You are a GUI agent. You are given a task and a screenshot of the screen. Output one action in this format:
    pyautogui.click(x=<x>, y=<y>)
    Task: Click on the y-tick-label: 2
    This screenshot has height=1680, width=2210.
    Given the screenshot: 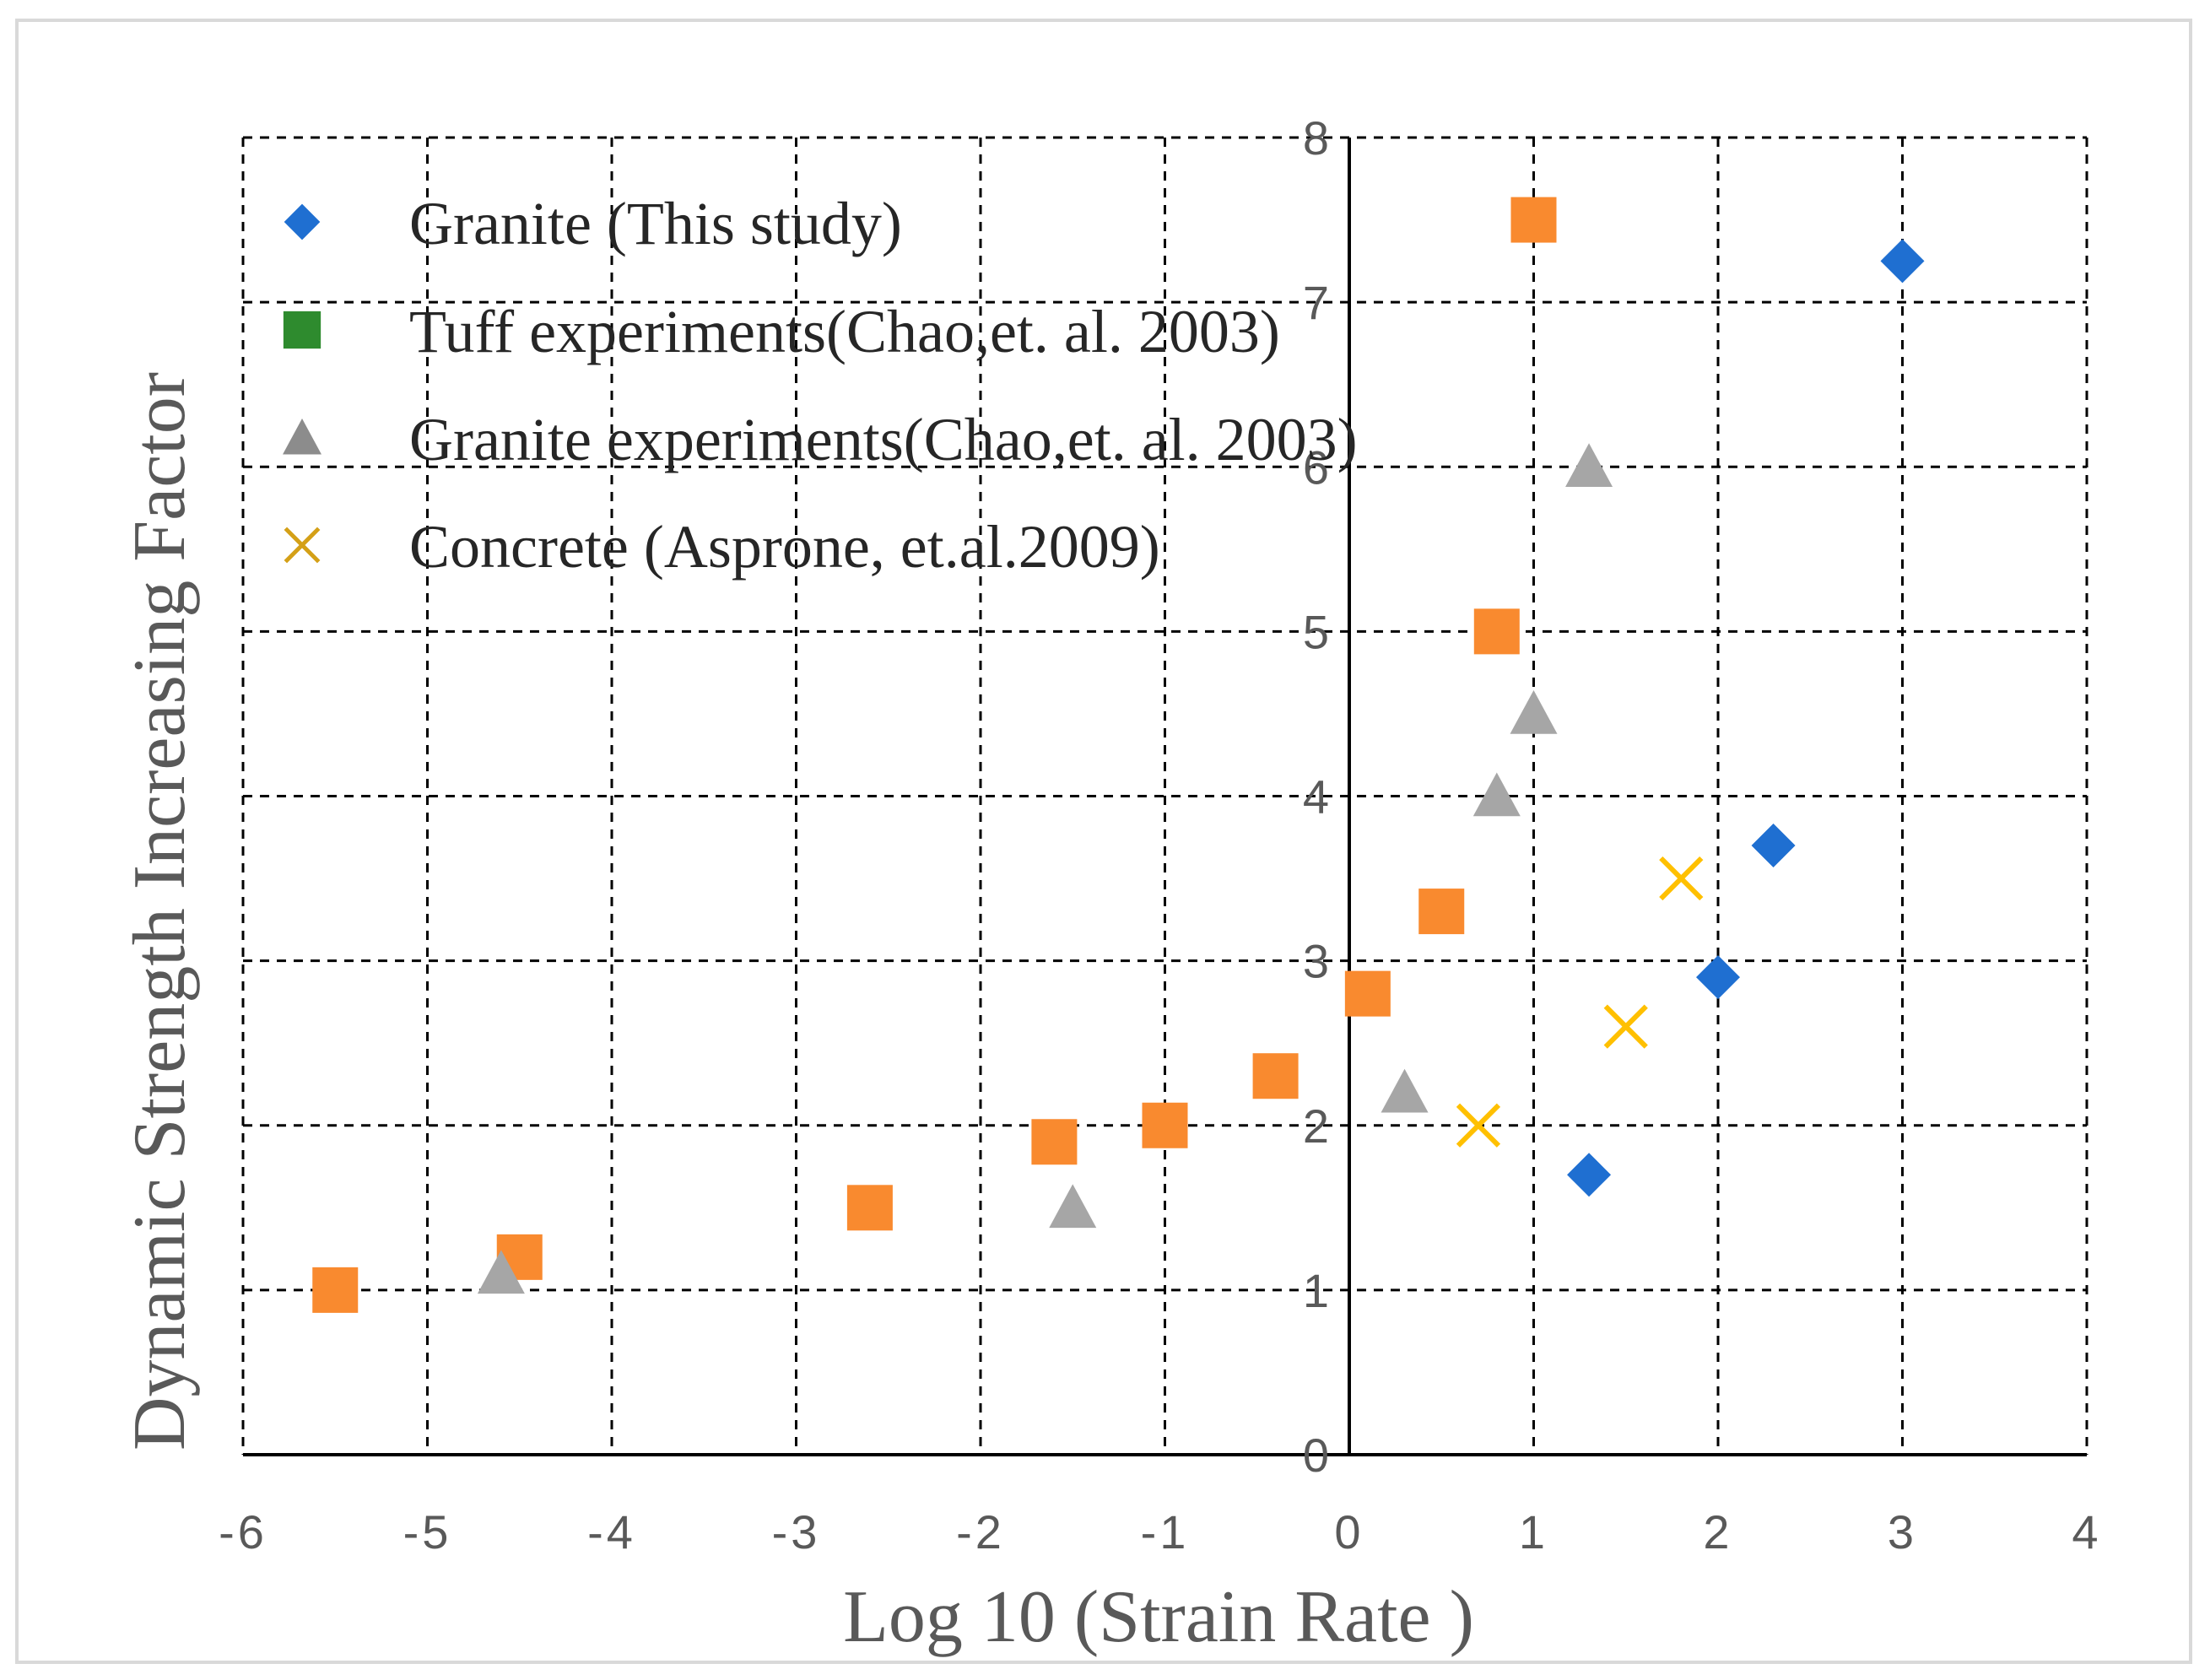 What is the action you would take?
    pyautogui.click(x=1317, y=1126)
    